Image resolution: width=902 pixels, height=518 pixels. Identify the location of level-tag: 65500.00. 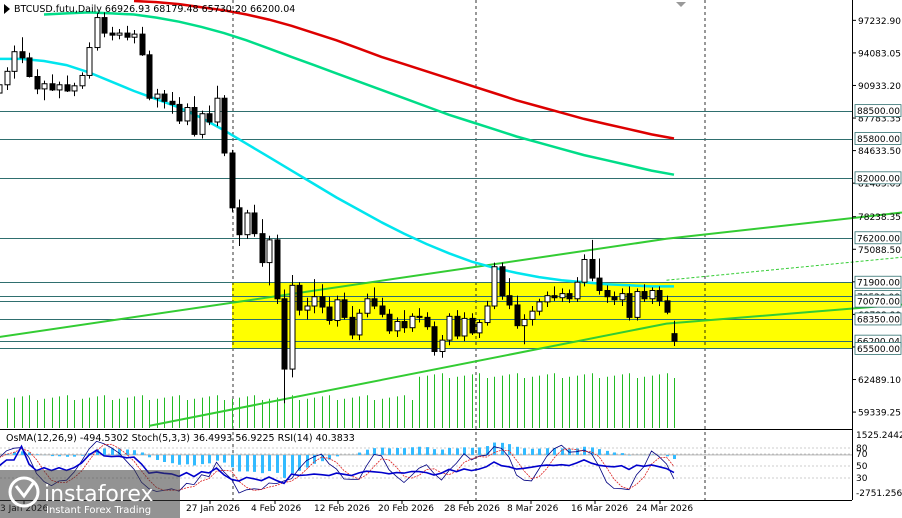
(878, 348).